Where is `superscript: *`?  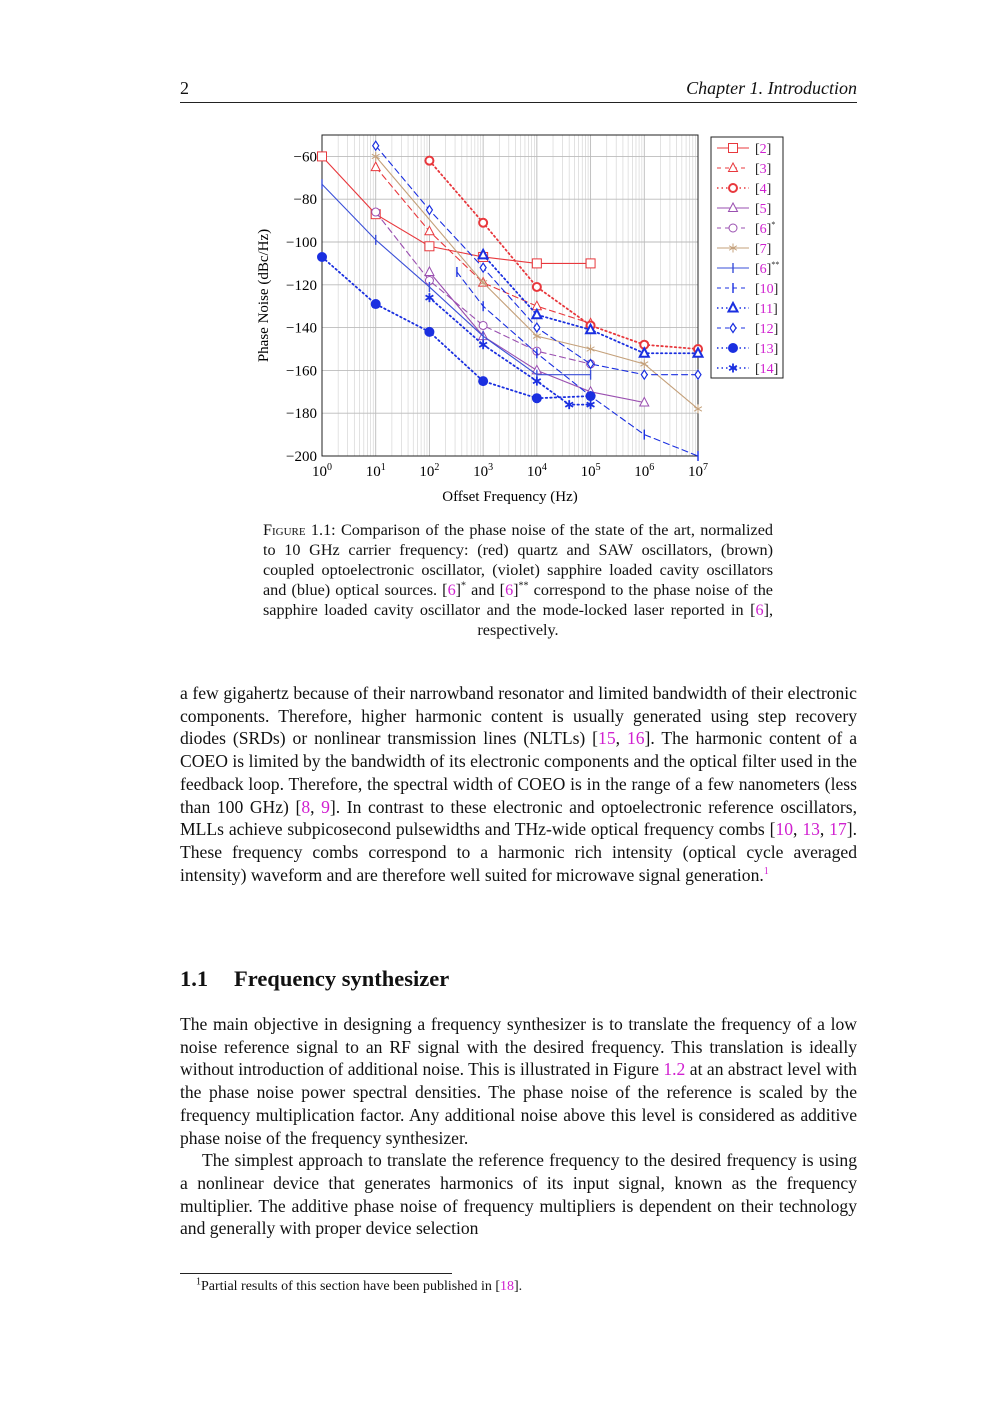
superscript: * is located at coordinates (464, 586).